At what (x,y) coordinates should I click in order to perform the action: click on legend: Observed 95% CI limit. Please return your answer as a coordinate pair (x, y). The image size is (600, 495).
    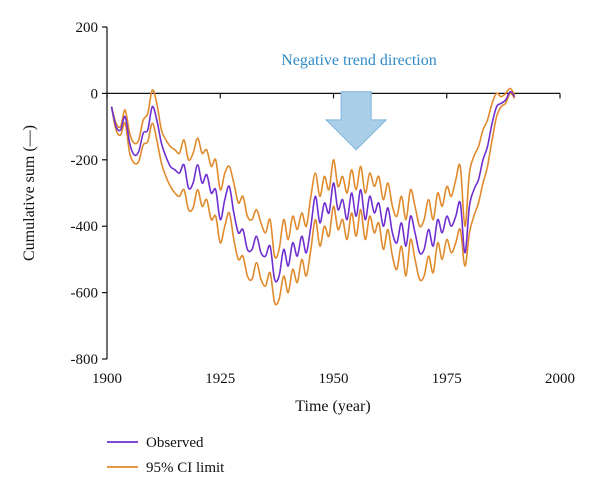
    Looking at the image, I should click on (166, 455).